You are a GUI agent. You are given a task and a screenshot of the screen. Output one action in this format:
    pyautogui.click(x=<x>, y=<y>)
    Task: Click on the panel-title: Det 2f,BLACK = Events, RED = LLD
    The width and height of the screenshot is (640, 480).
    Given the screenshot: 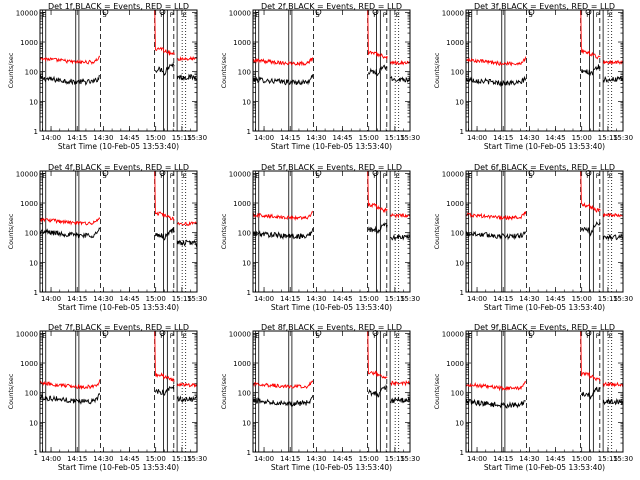 What is the action you would take?
    pyautogui.click(x=331, y=6)
    